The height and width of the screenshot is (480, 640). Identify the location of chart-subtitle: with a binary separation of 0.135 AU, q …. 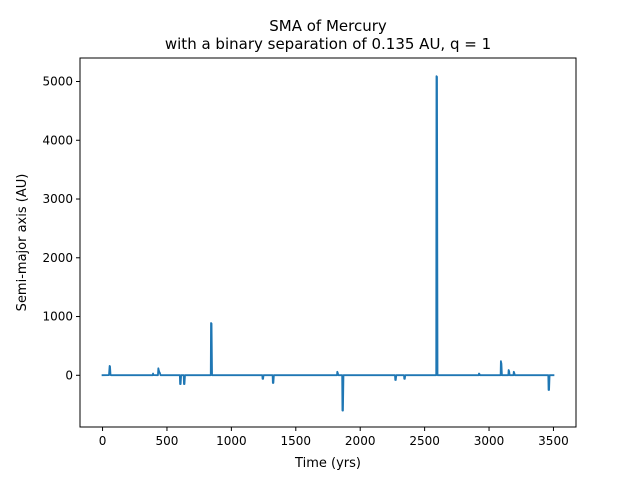
(328, 44).